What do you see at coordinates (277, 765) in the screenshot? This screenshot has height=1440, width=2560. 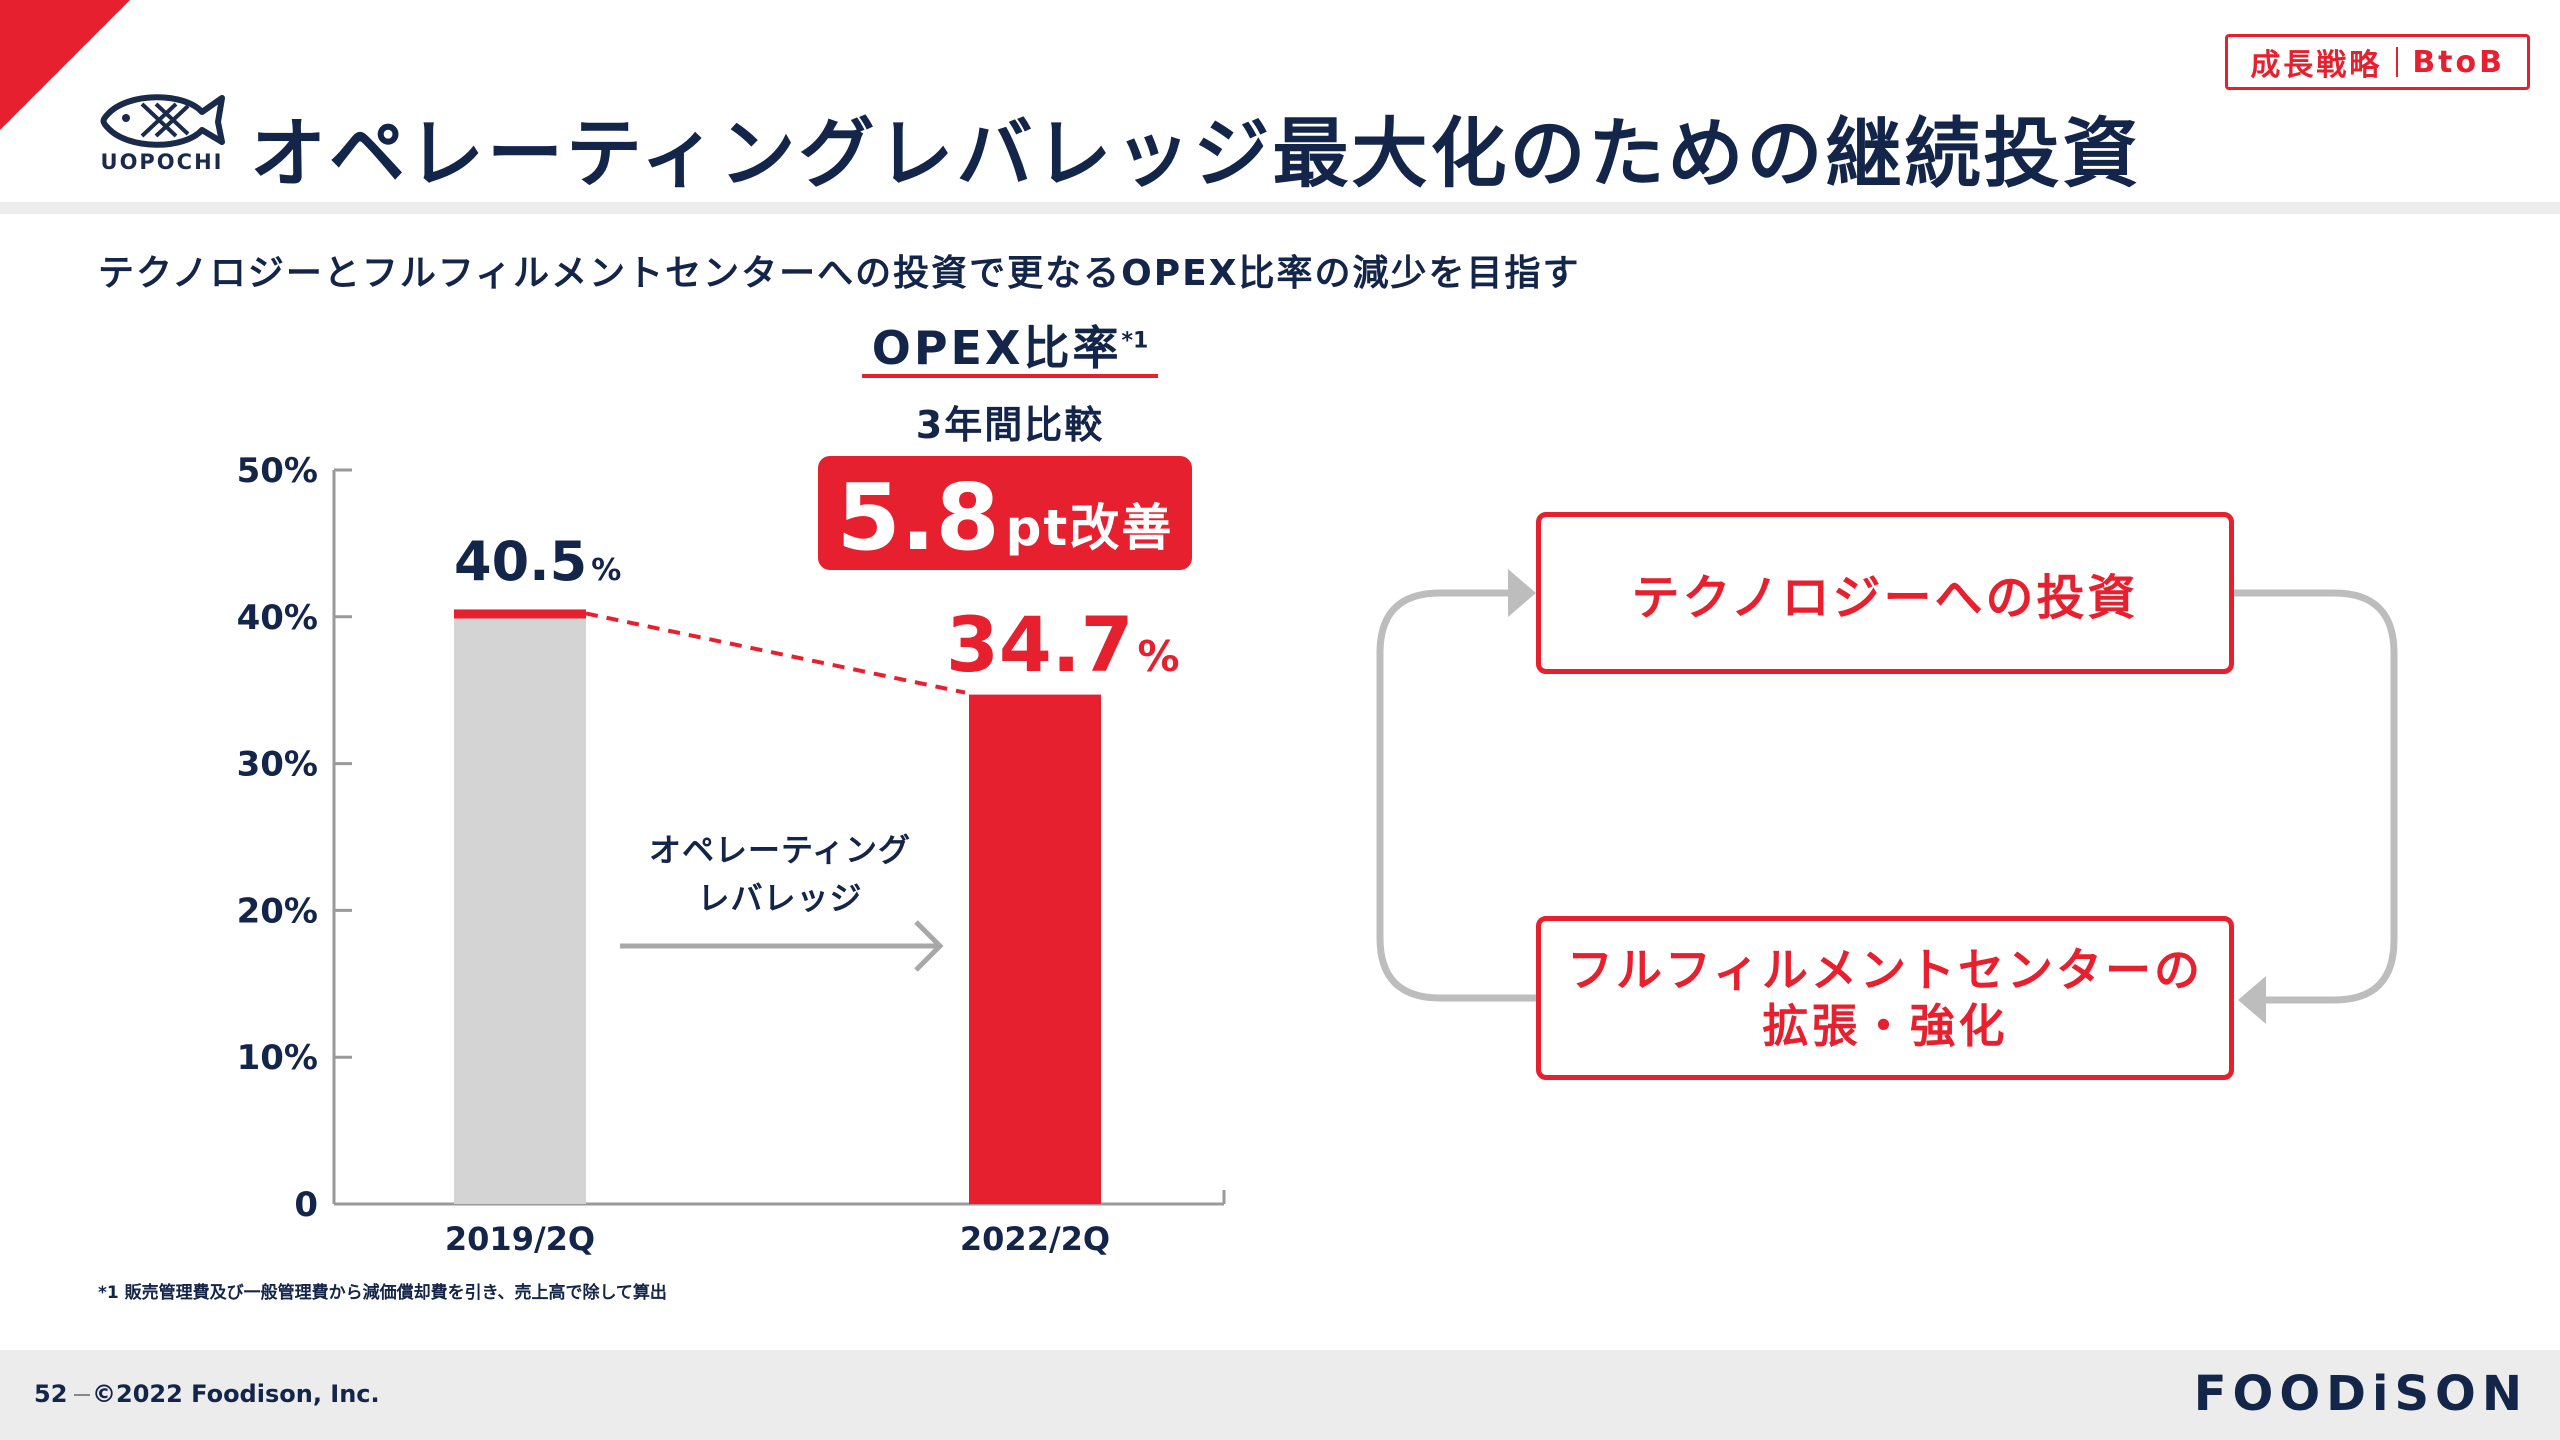 I see `y-tick-label: 30%` at bounding box center [277, 765].